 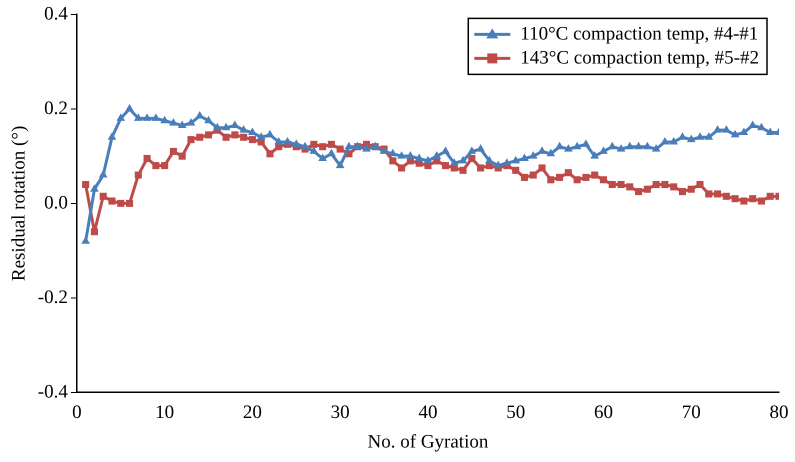 I want to click on x-tick-label: 60, so click(x=603, y=412).